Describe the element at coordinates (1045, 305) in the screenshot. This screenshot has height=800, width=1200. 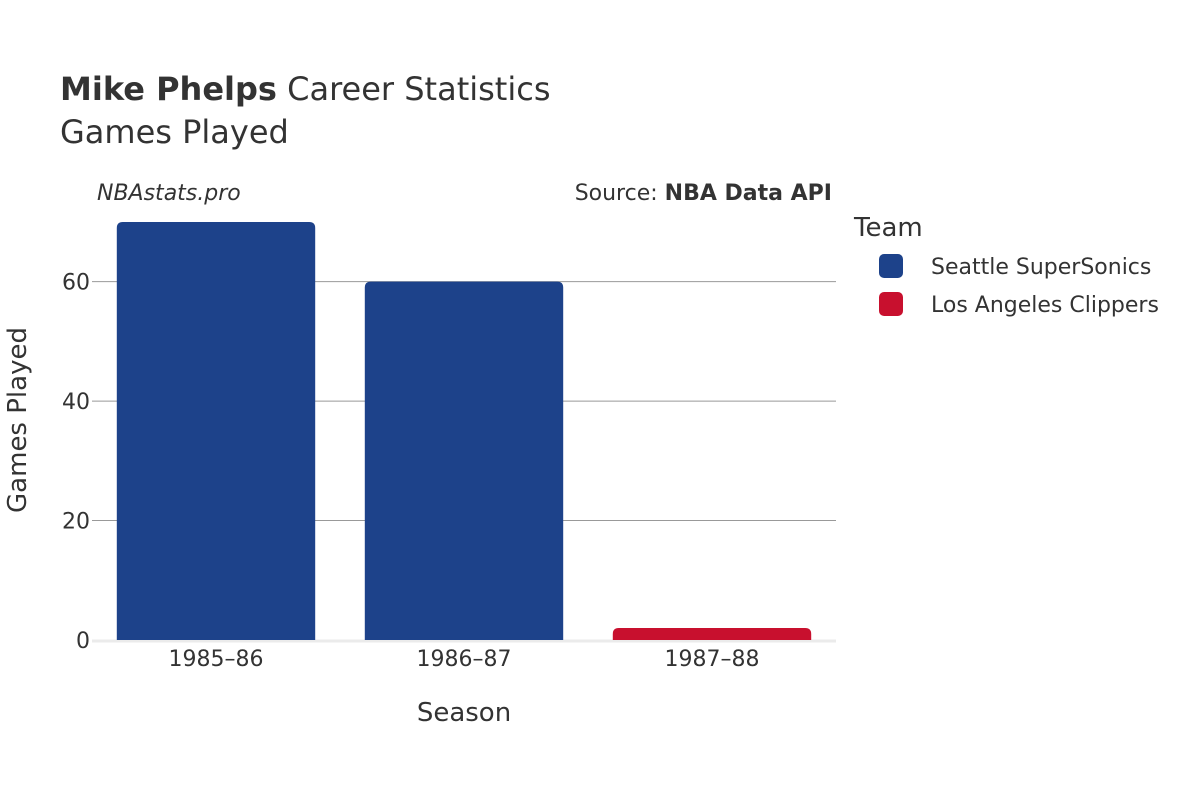
I see `legend-label: Los Angeles Clippers` at that location.